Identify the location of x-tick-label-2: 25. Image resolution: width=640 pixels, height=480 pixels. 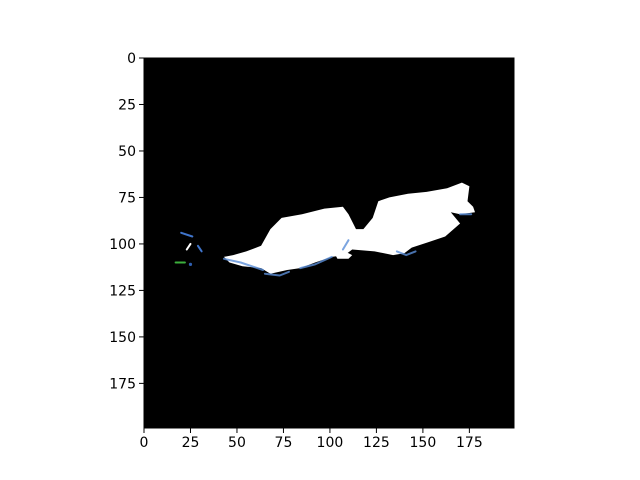
(191, 443).